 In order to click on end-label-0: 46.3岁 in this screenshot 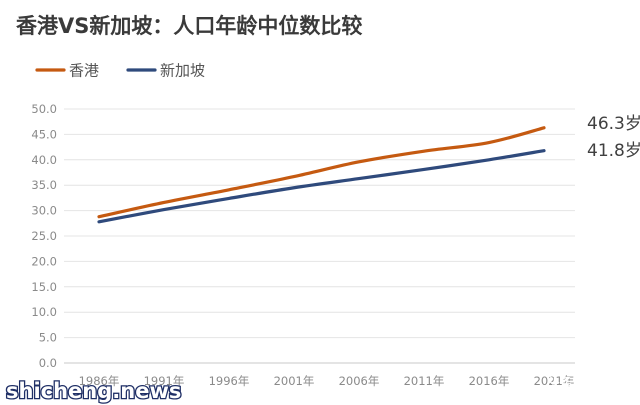, I will do `click(613, 124)`.